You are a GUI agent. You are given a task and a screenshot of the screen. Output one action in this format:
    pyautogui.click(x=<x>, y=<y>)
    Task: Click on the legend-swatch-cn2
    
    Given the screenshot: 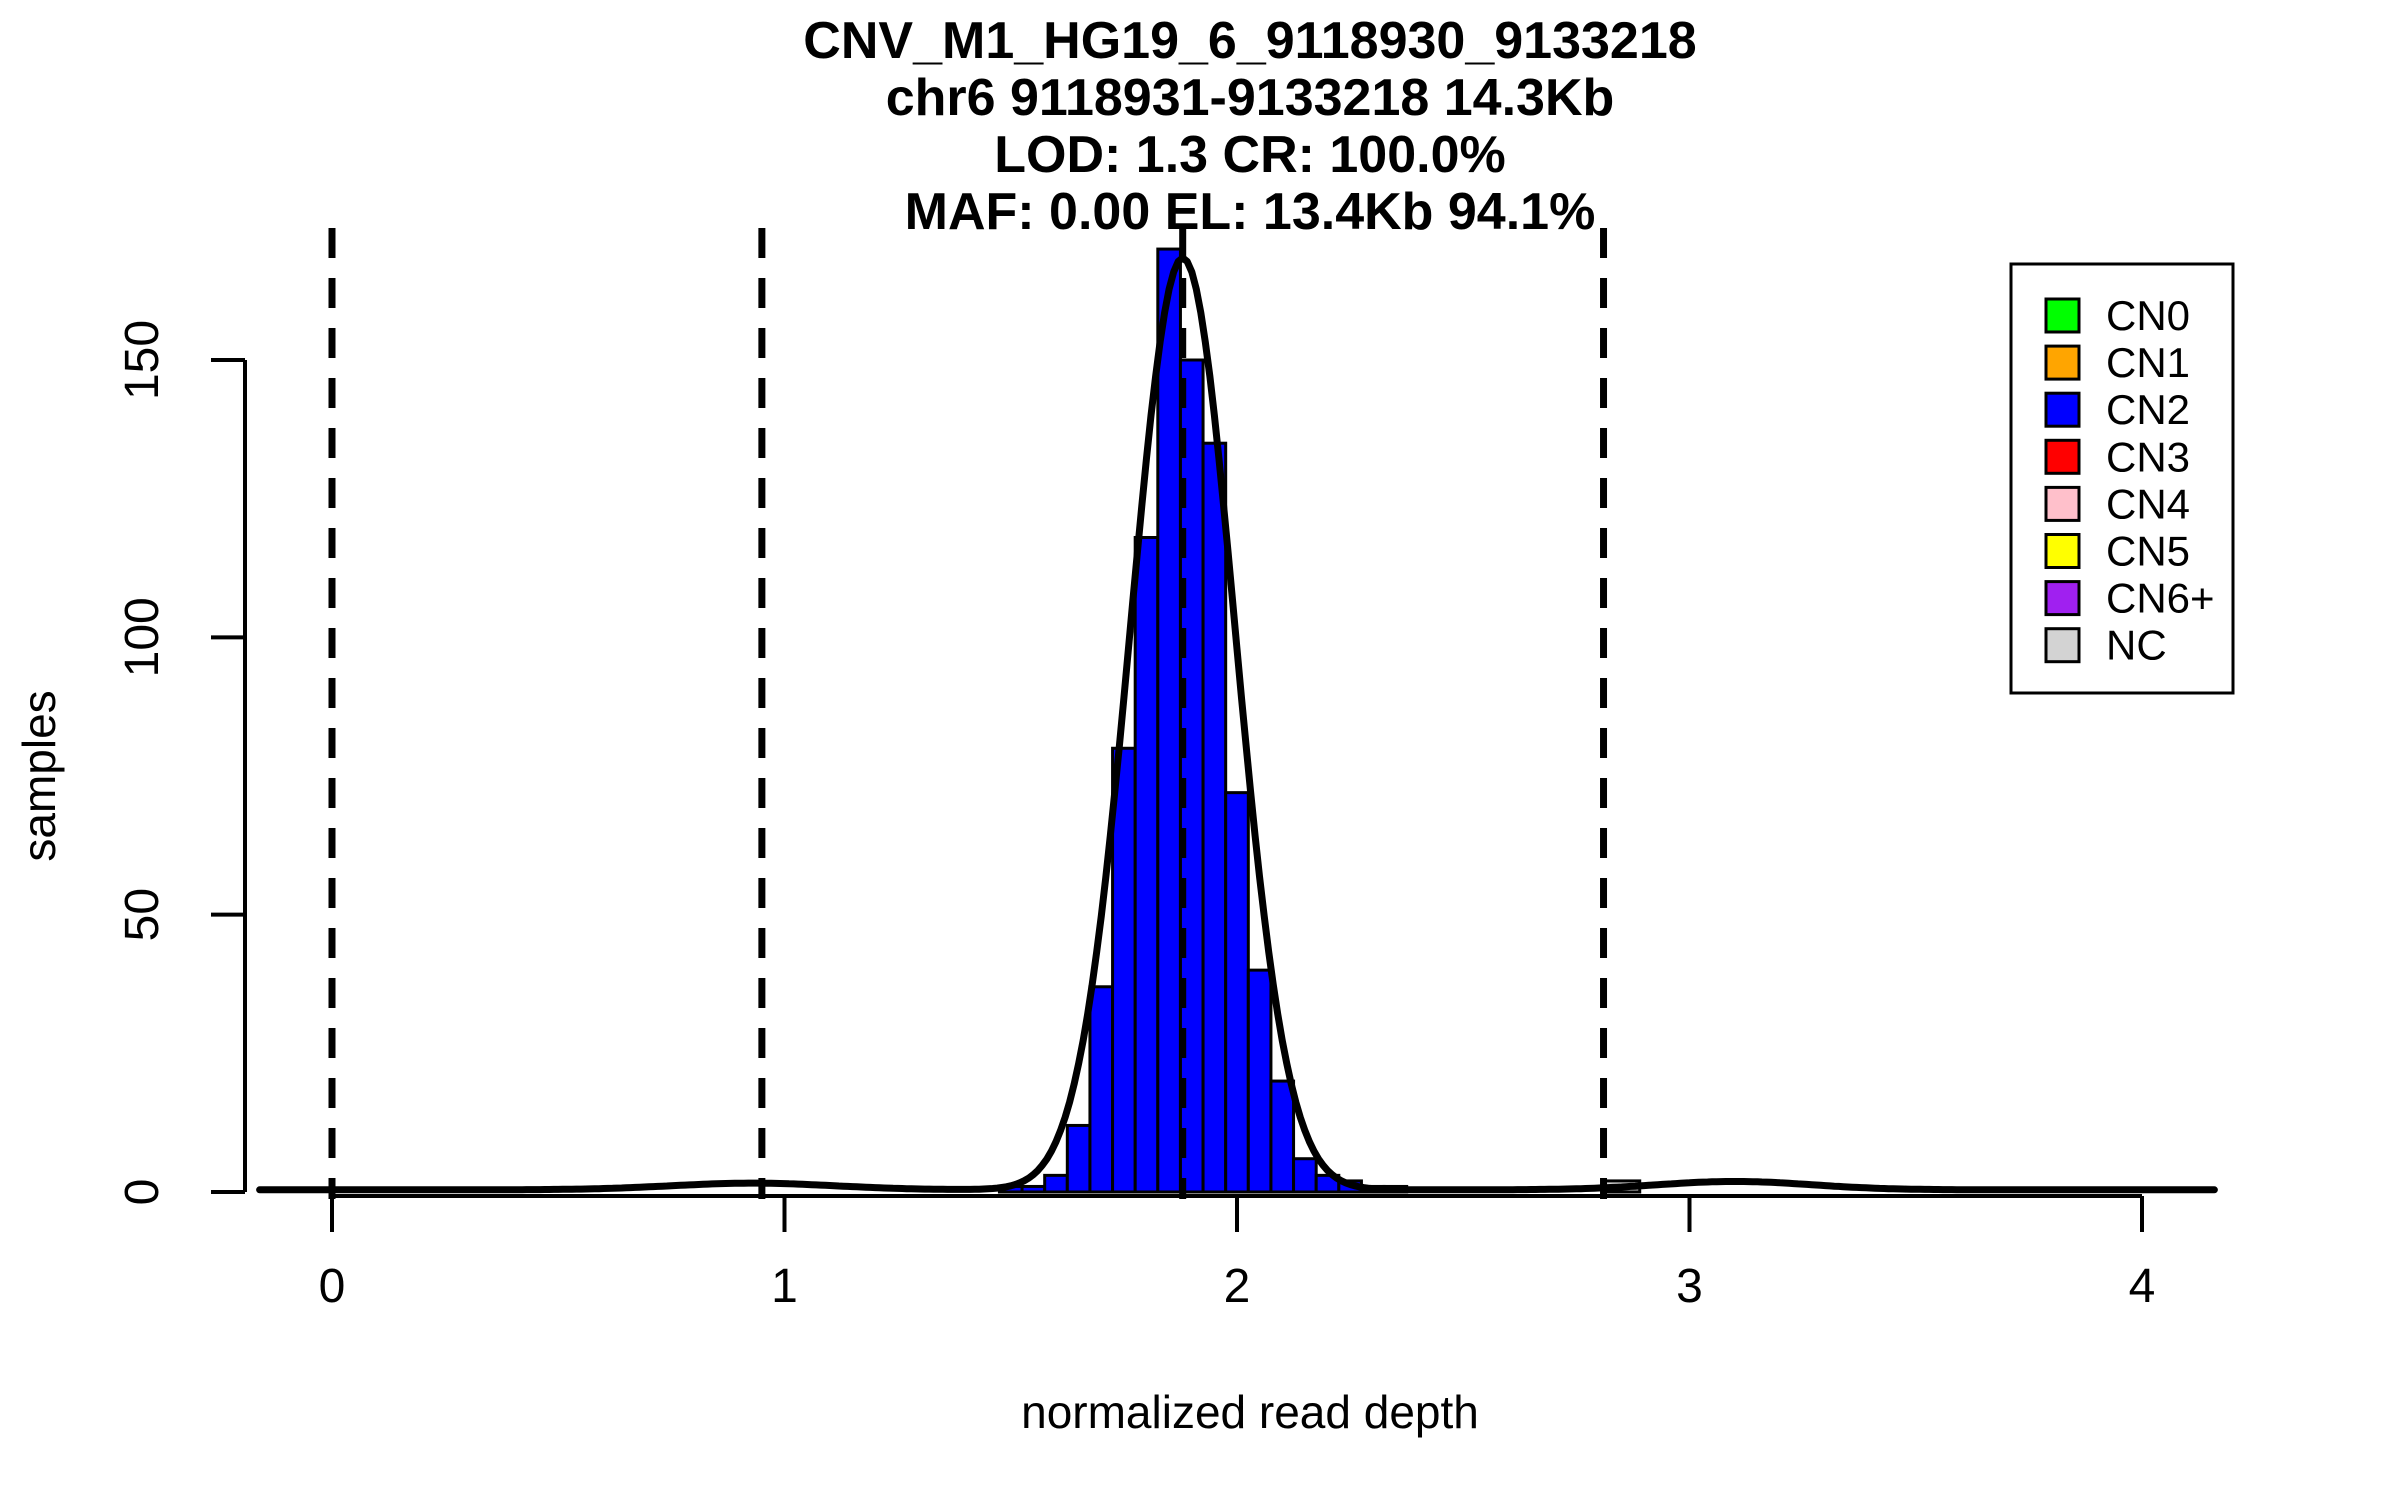 What is the action you would take?
    pyautogui.click(x=2062, y=409)
    